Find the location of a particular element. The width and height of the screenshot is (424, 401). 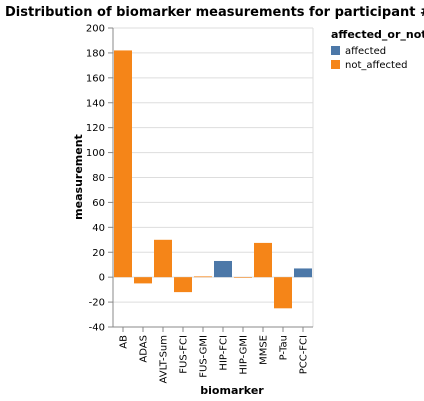

x-tick-label: MMSE is located at coordinates (264, 350).